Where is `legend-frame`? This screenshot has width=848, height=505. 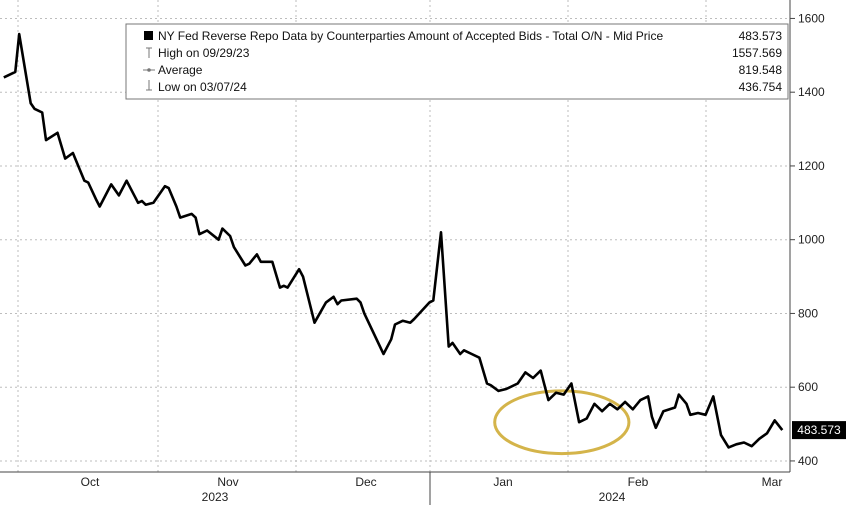 legend-frame is located at coordinates (457, 61).